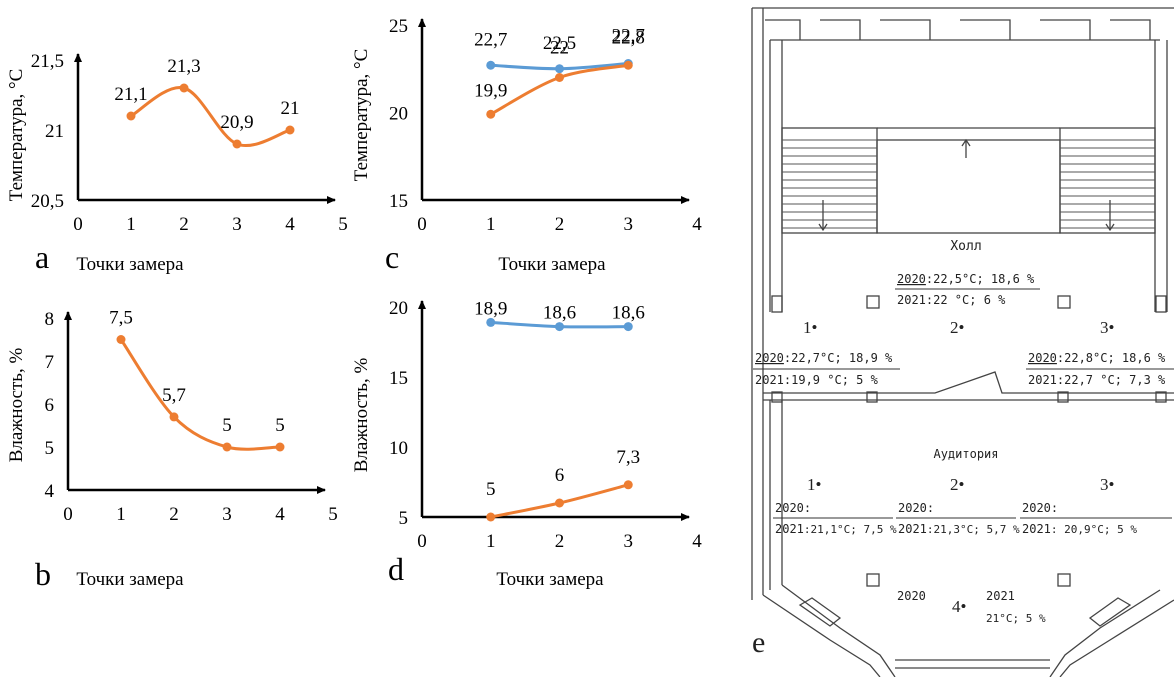 This screenshot has width=1174, height=677. I want to click on hall-p2-value2021: :22 °С; 6 %, so click(966, 300).